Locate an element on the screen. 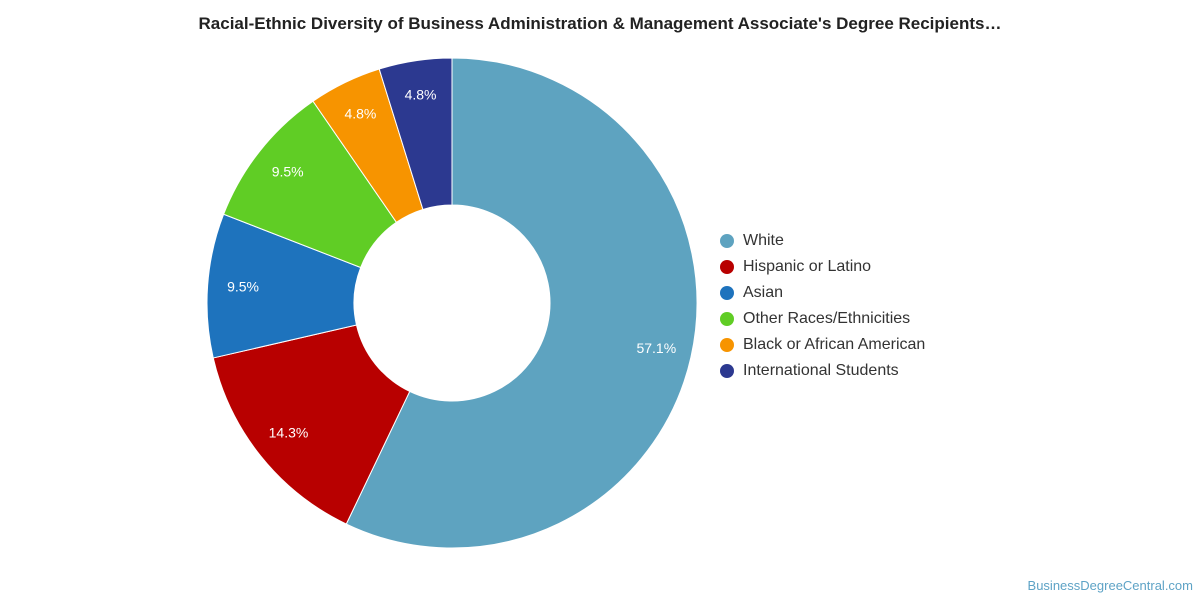  legend-item: International Students is located at coordinates (822, 371).